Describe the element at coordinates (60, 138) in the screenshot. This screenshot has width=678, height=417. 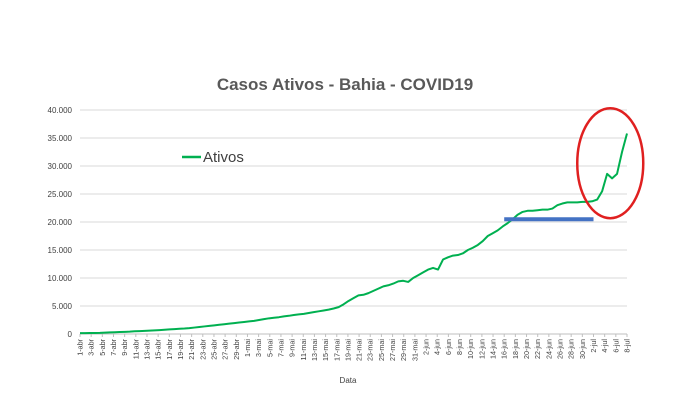
I see `y-tick-label: 35.000` at that location.